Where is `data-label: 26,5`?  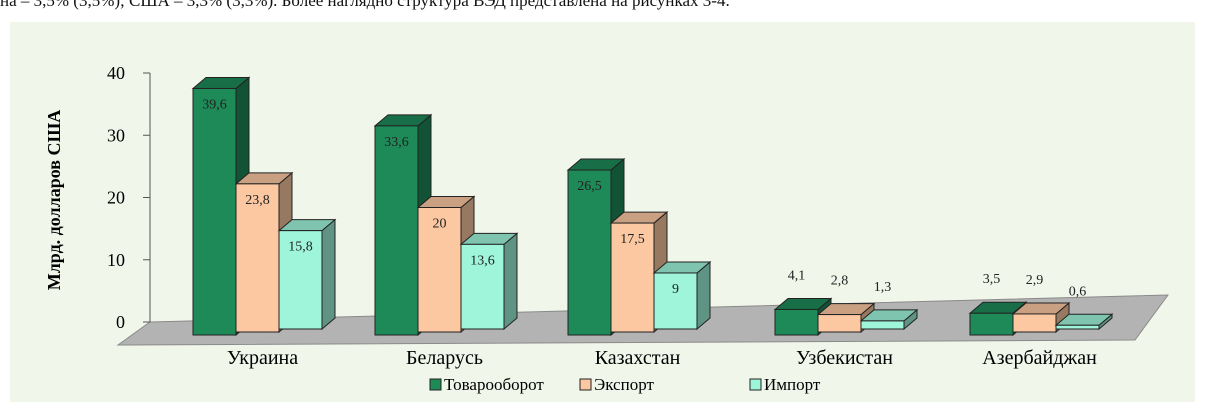
data-label: 26,5 is located at coordinates (589, 186).